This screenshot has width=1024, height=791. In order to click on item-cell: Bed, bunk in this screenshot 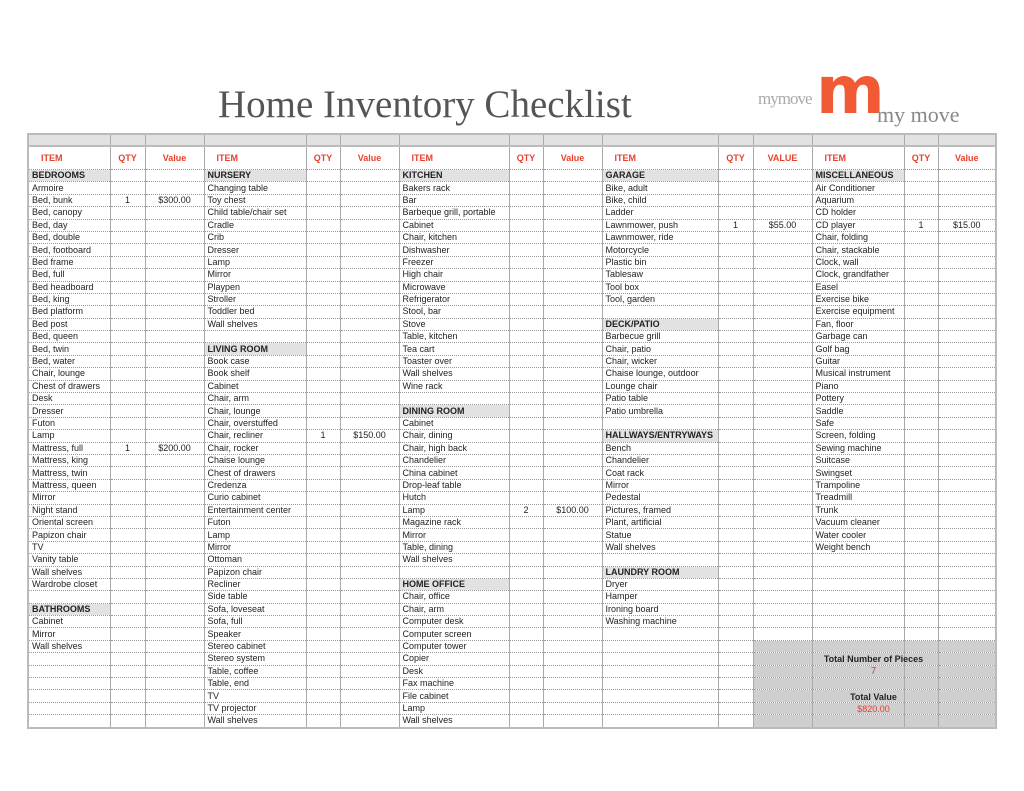, I will do `click(69, 201)`.